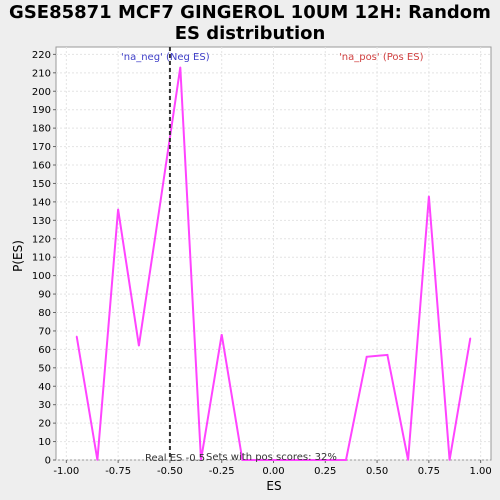 This screenshot has height=500, width=500. What do you see at coordinates (41, 202) in the screenshot?
I see `y-tick-label: 140` at bounding box center [41, 202].